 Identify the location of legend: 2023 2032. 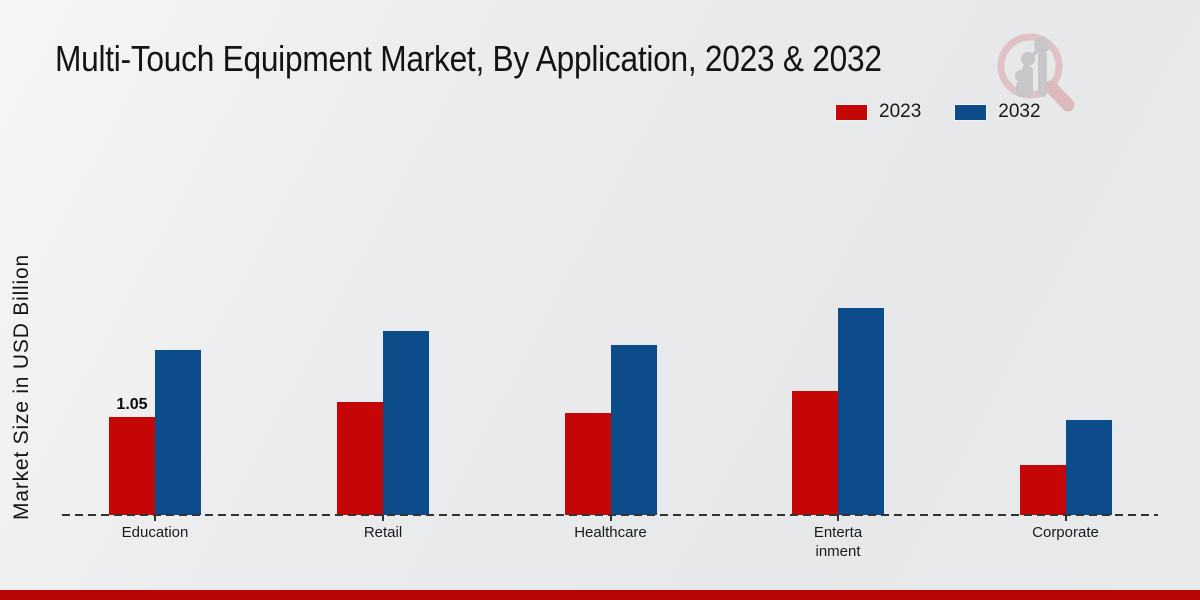
(938, 112).